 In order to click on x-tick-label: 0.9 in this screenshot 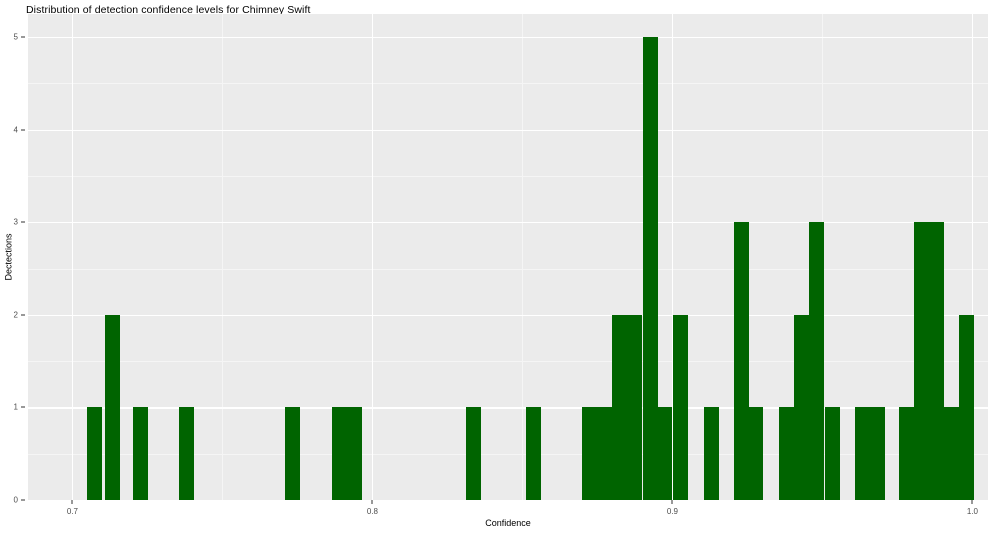, I will do `click(672, 511)`.